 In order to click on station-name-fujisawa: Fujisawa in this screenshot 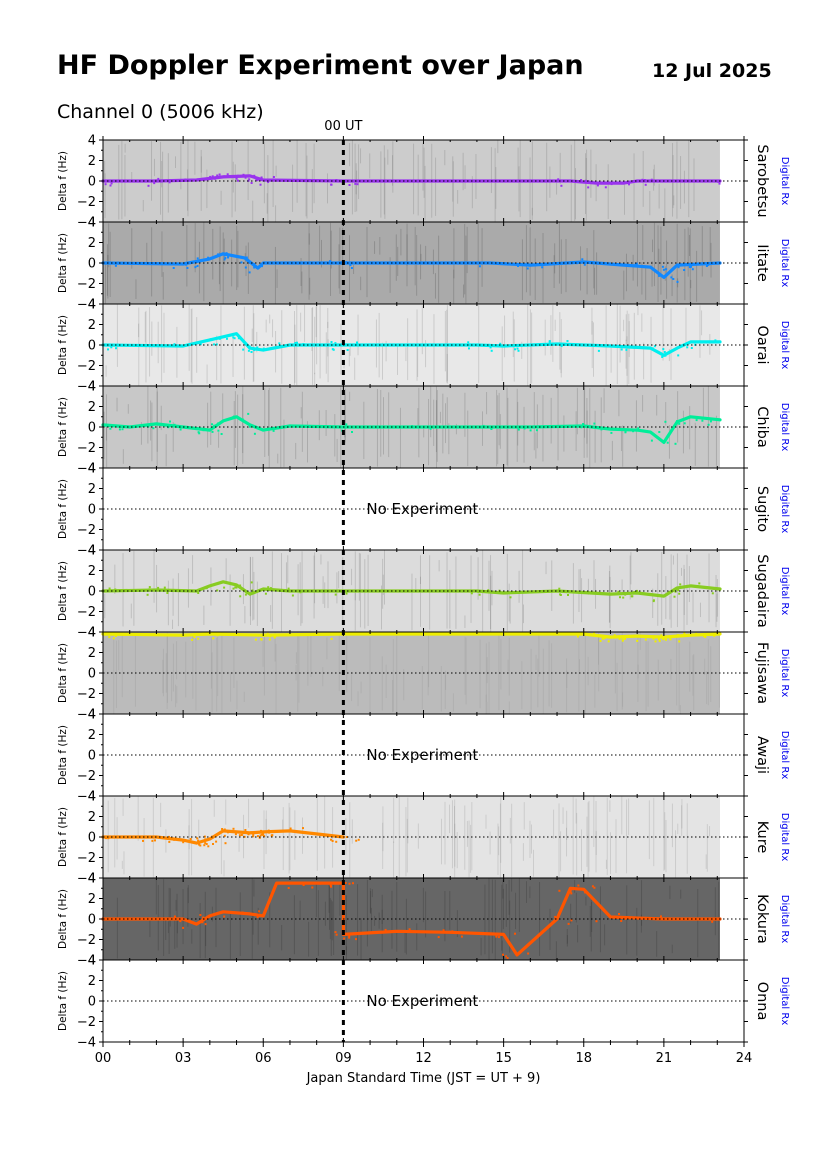, I will do `click(762, 673)`.